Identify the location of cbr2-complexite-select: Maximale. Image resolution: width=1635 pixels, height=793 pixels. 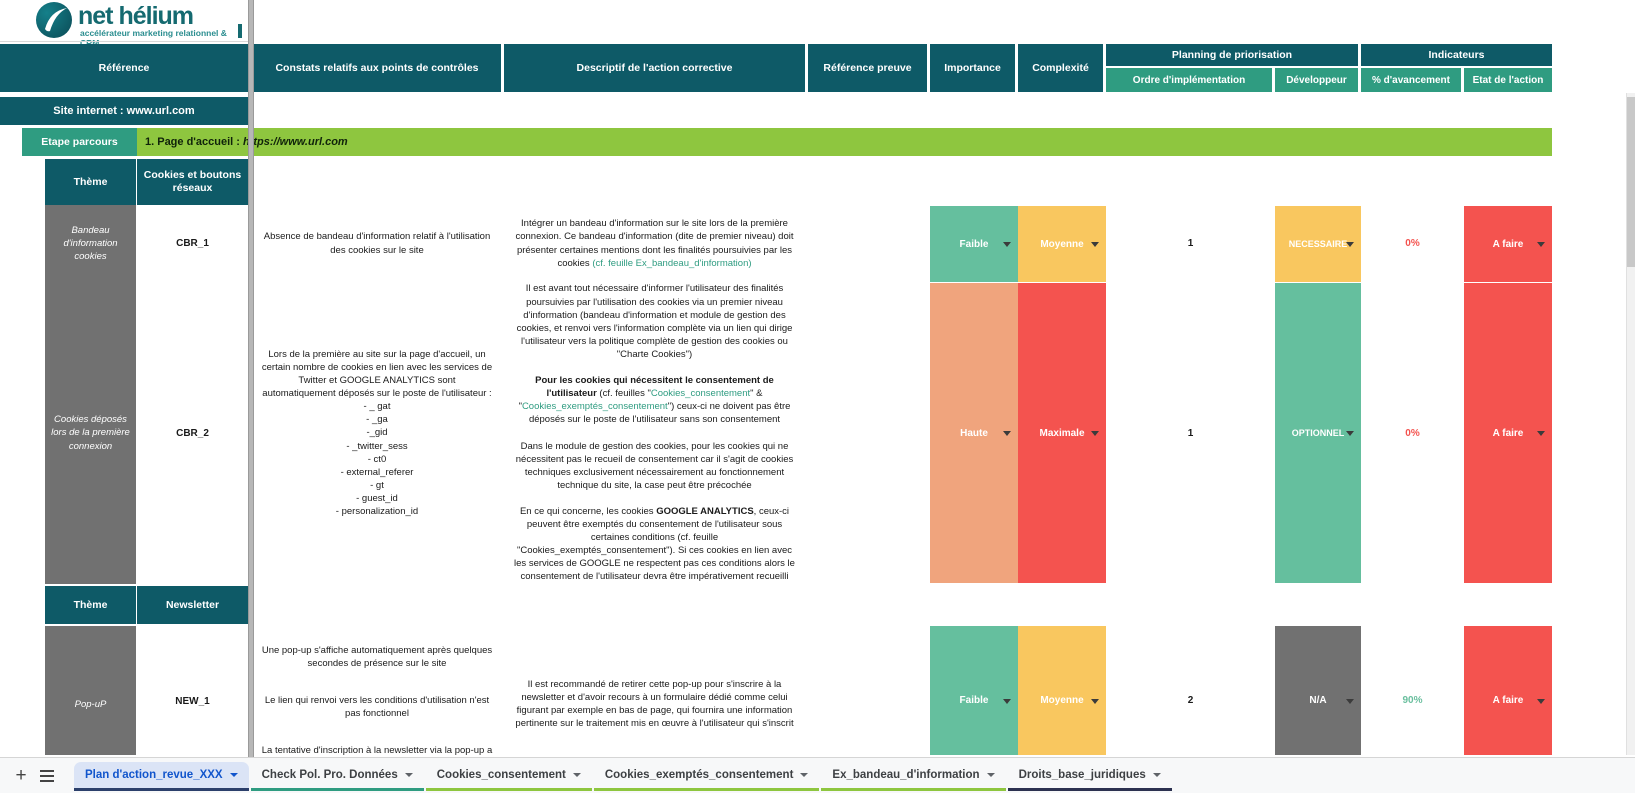
(1062, 433).